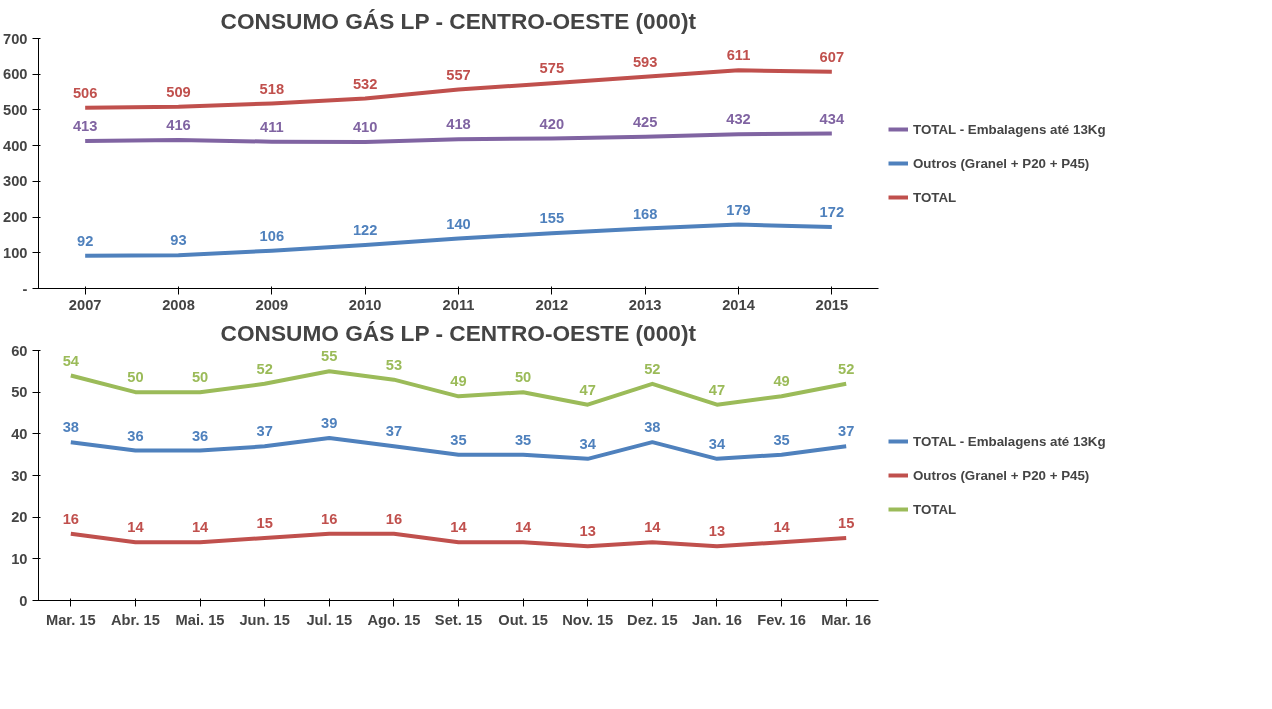  I want to click on data-label: 420, so click(552, 123).